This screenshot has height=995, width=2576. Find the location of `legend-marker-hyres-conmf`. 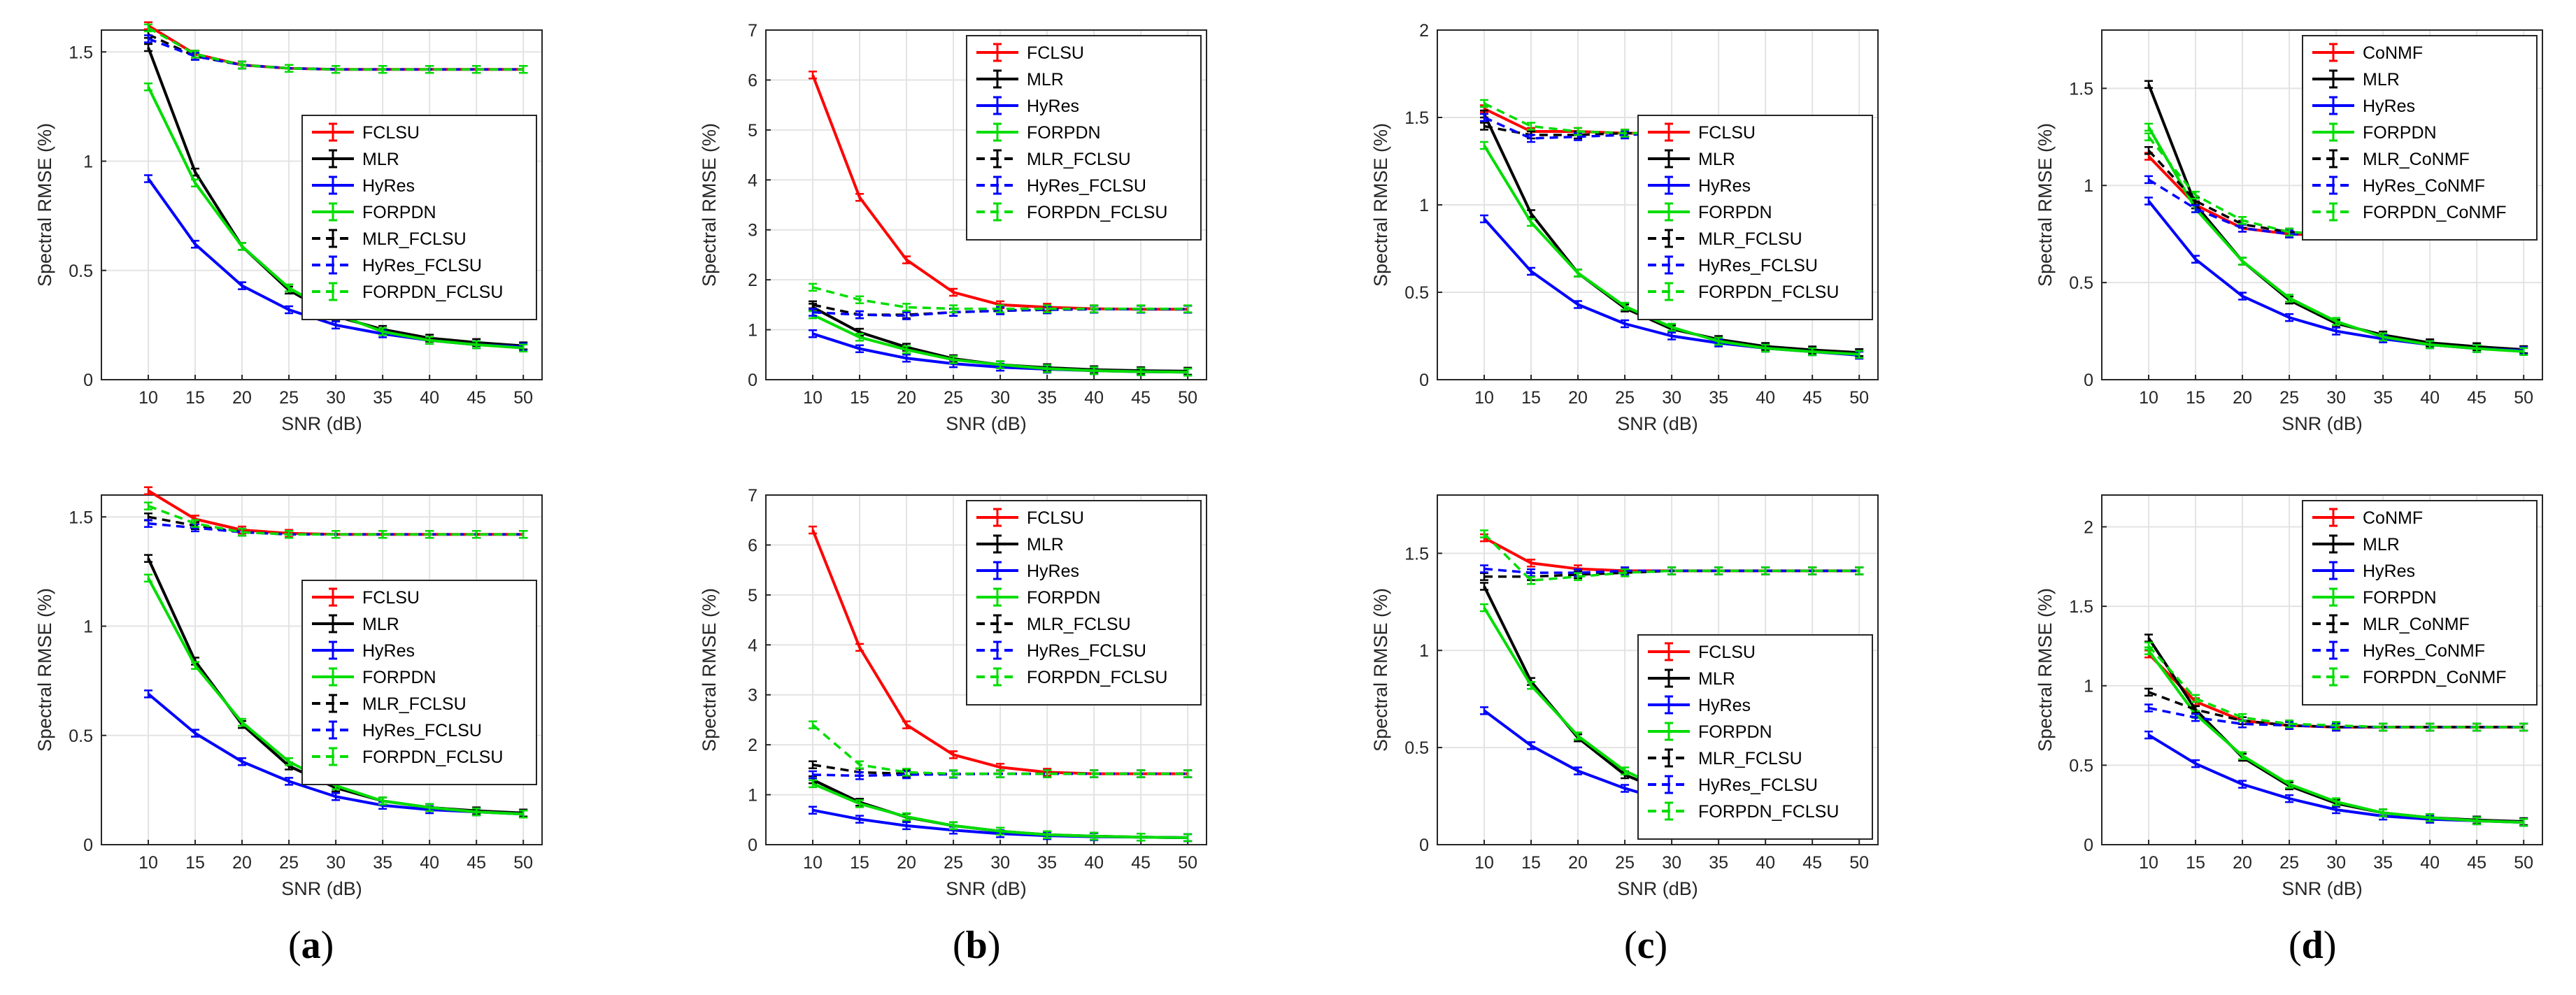

legend-marker-hyres-conmf is located at coordinates (2333, 185).